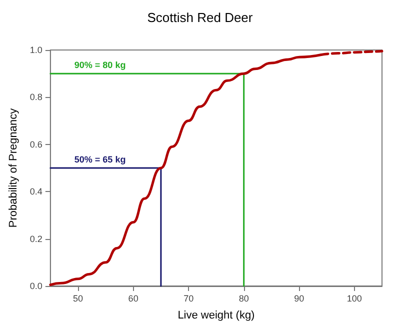 This screenshot has height=328, width=400. Describe the element at coordinates (189, 299) in the screenshot. I see `x-tick-label: 70` at that location.